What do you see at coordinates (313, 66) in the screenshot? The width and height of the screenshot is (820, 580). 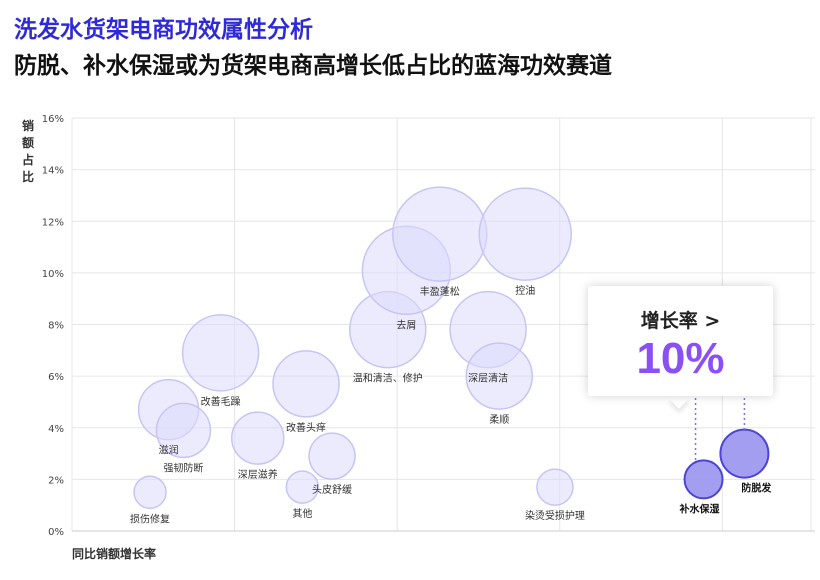 I see `page-subtitle: 防脱、补水保湿或为货架电商高增长低占比的蓝海功效赛道` at bounding box center [313, 66].